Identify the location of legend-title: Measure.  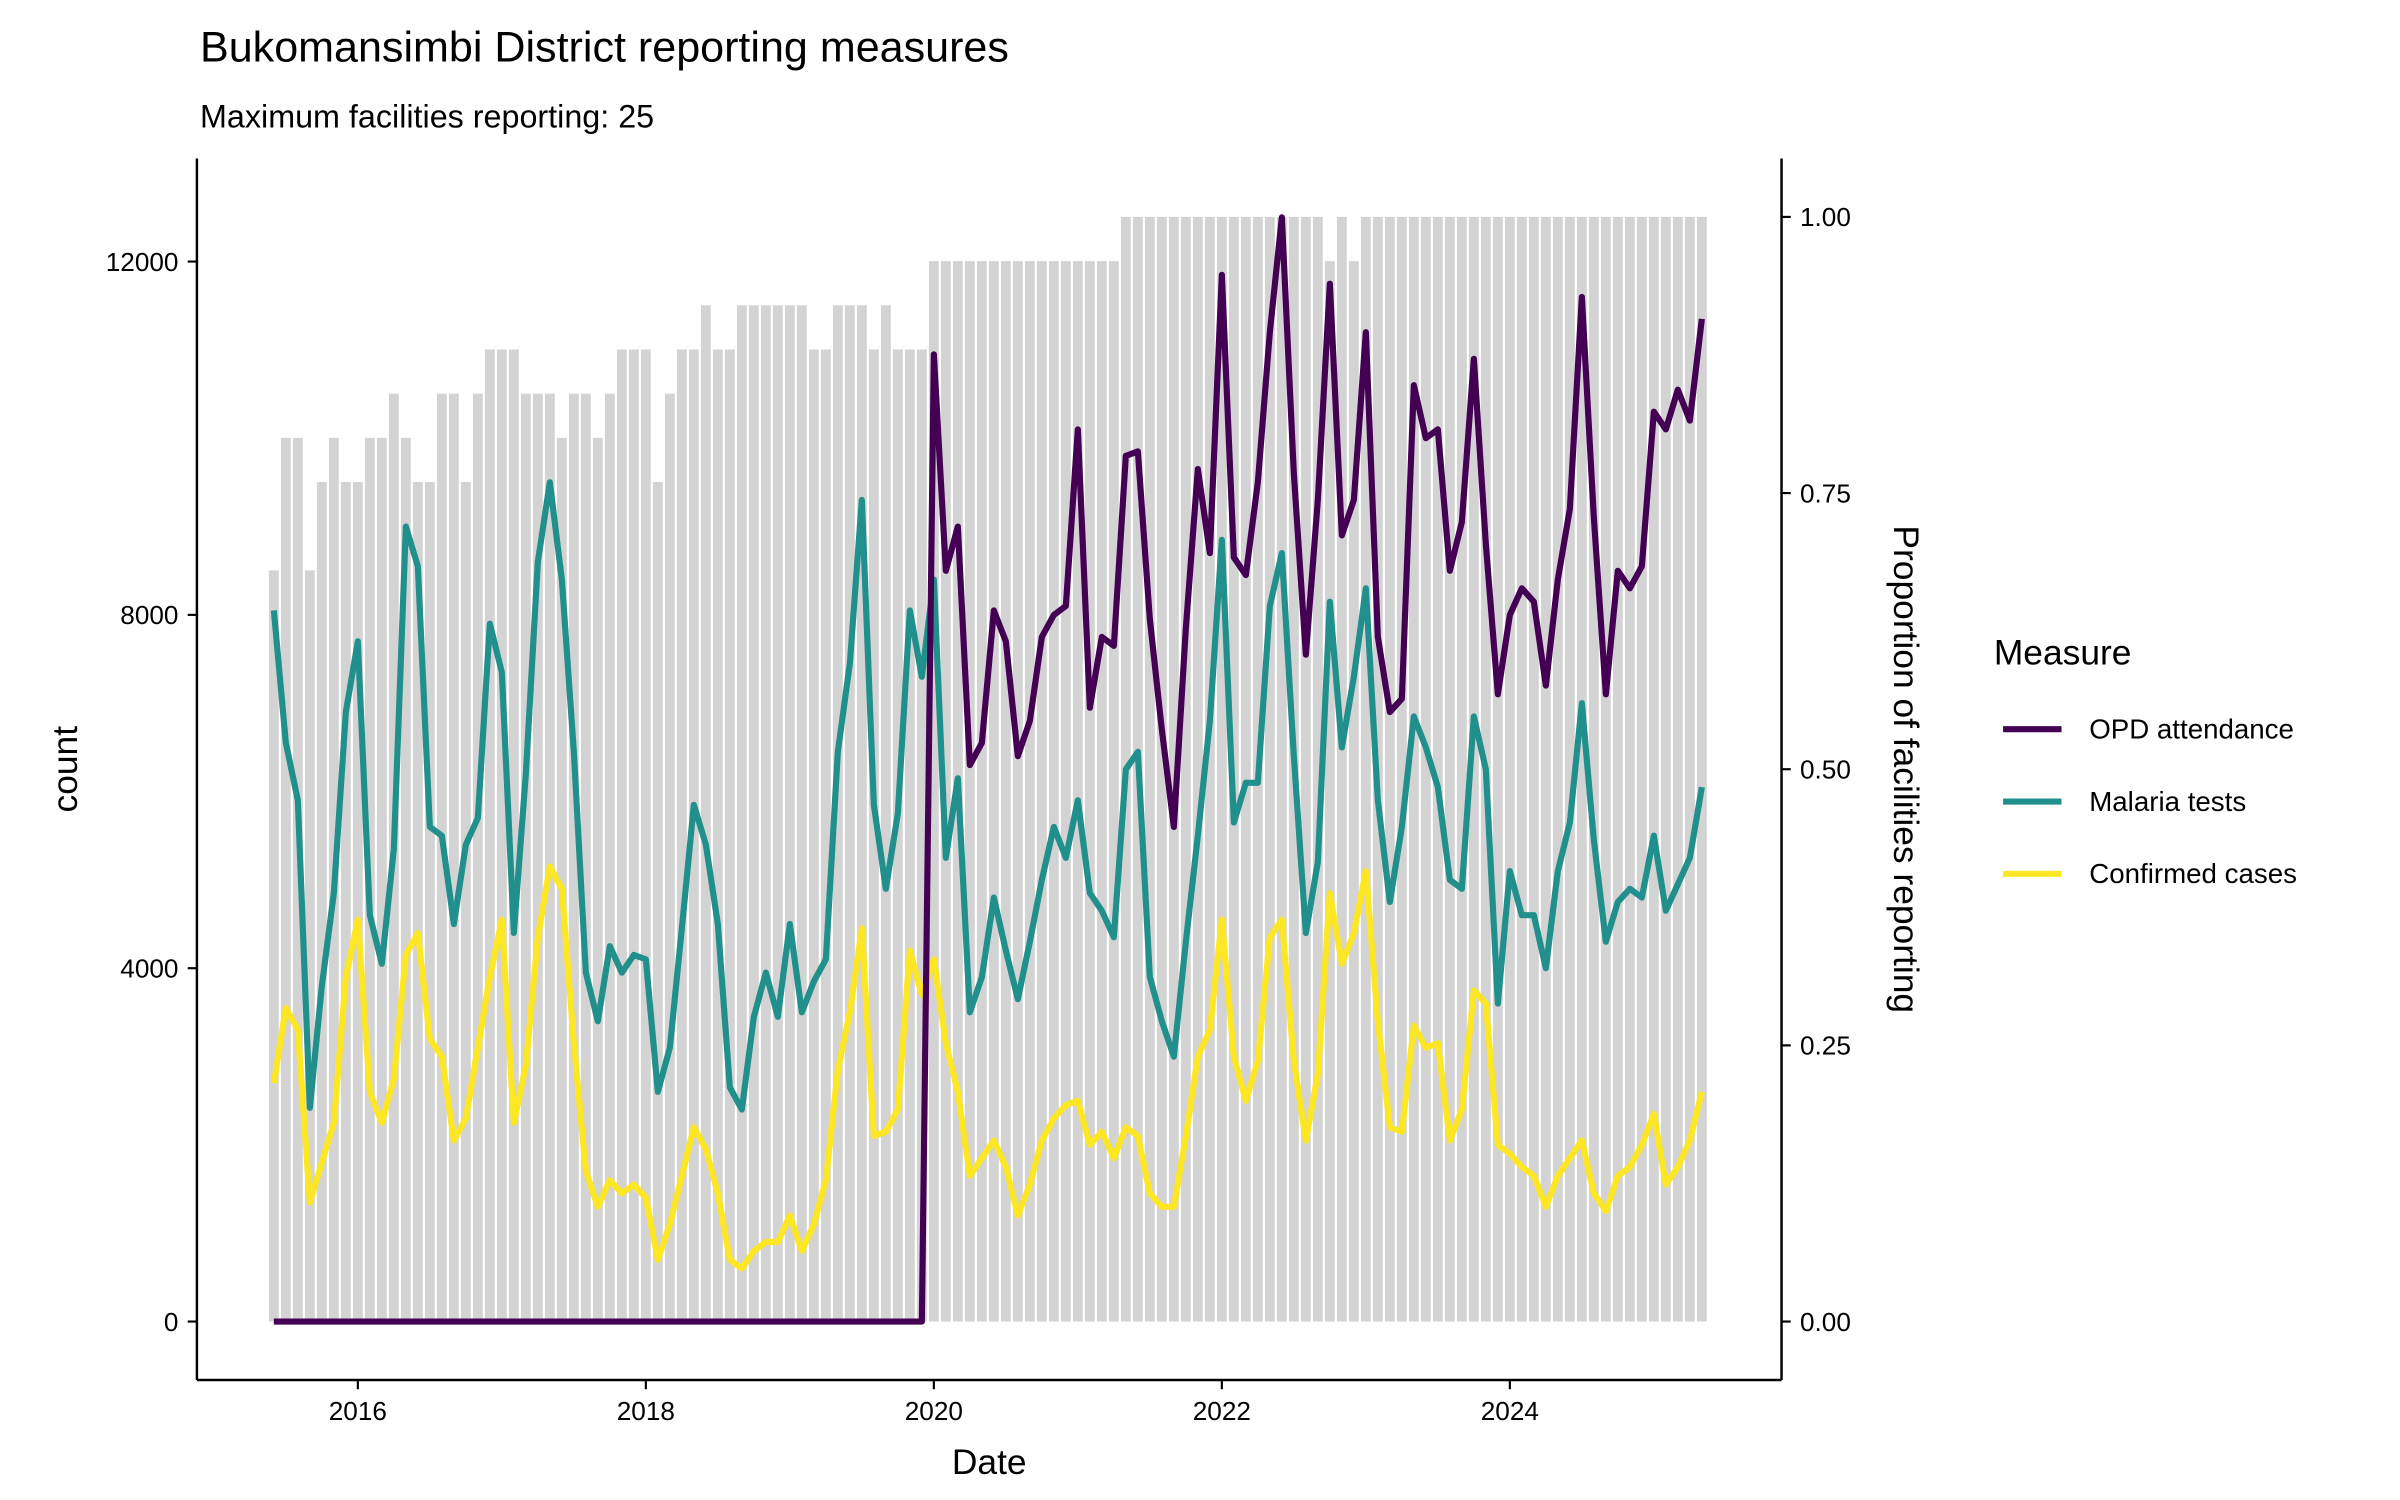
(2063, 653).